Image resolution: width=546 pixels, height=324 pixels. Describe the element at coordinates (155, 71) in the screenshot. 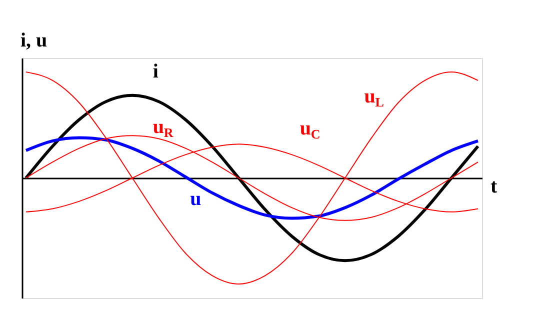

I see `series-label: i` at that location.